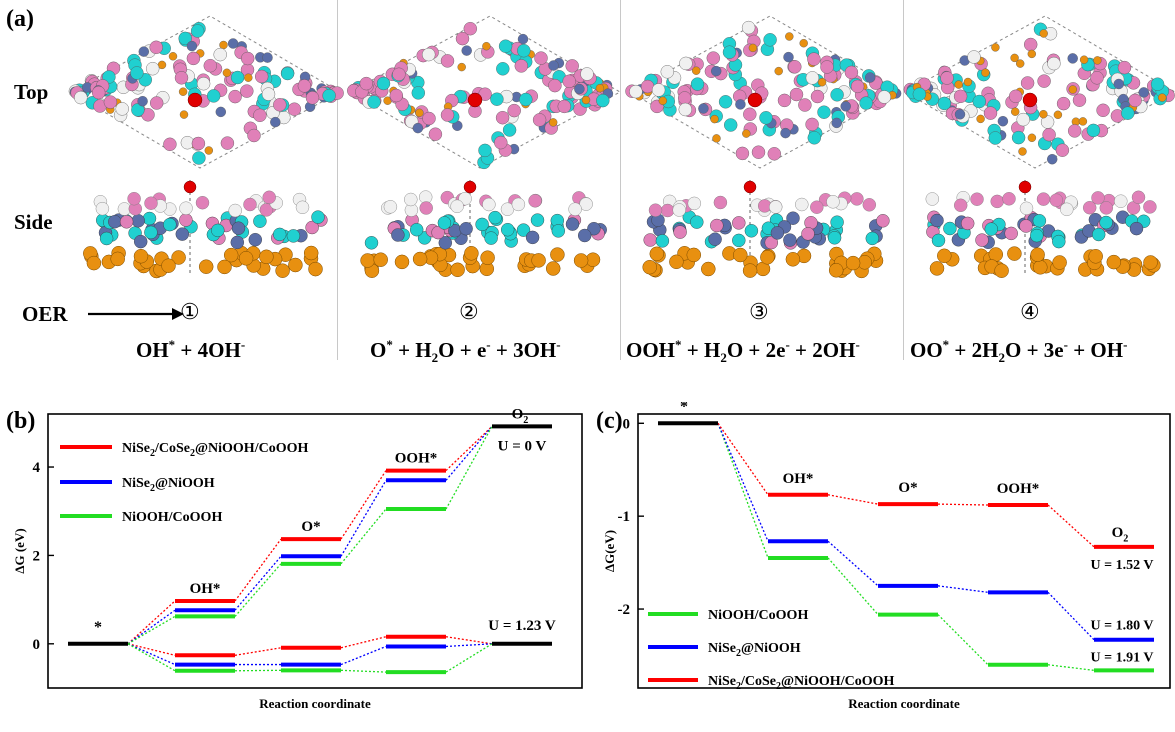 Image resolution: width=1175 pixels, height=732 pixels. Describe the element at coordinates (522, 446) in the screenshot. I see `u0-label: U = 0 V` at that location.